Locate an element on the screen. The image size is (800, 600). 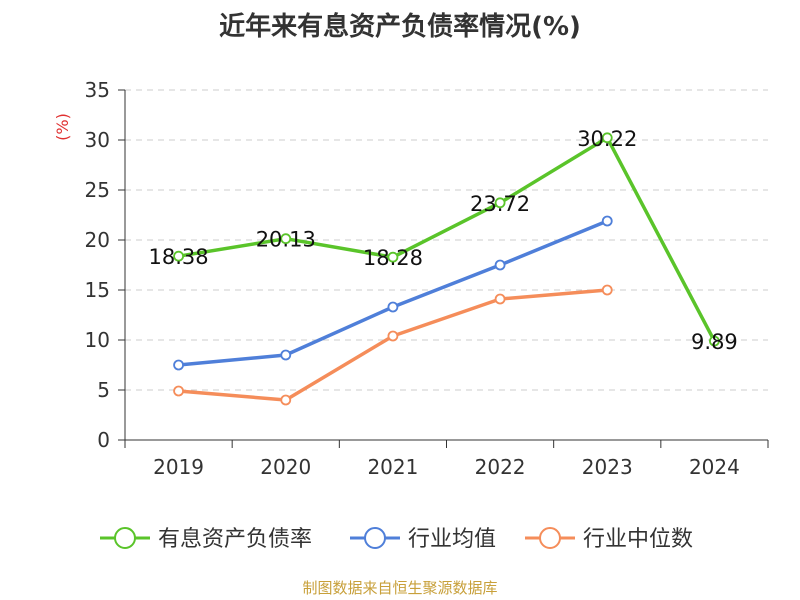
y-tick-label: 25 is located at coordinates (97, 190).